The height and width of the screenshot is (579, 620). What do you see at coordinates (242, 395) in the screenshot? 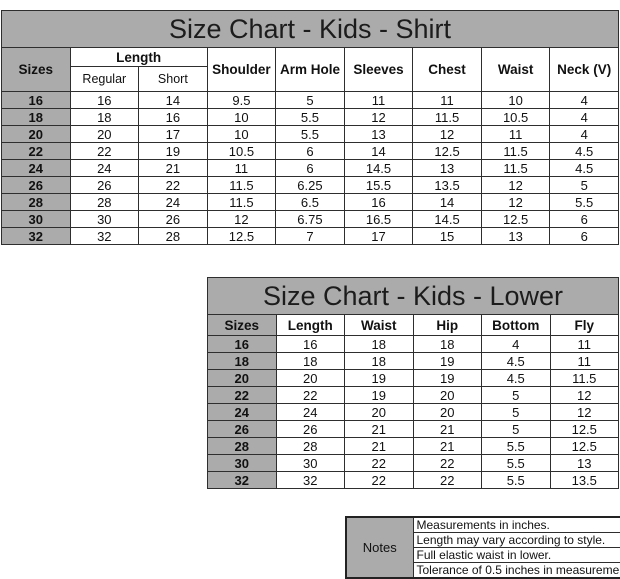
I see `lower-size-cell: 22` at bounding box center [242, 395].